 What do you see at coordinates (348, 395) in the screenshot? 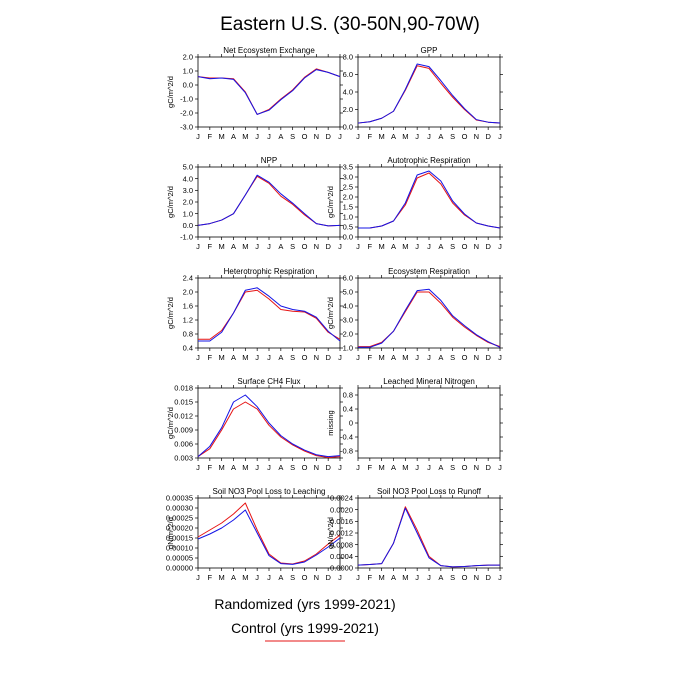
I see `y-tick-label: 0.8` at bounding box center [348, 395].